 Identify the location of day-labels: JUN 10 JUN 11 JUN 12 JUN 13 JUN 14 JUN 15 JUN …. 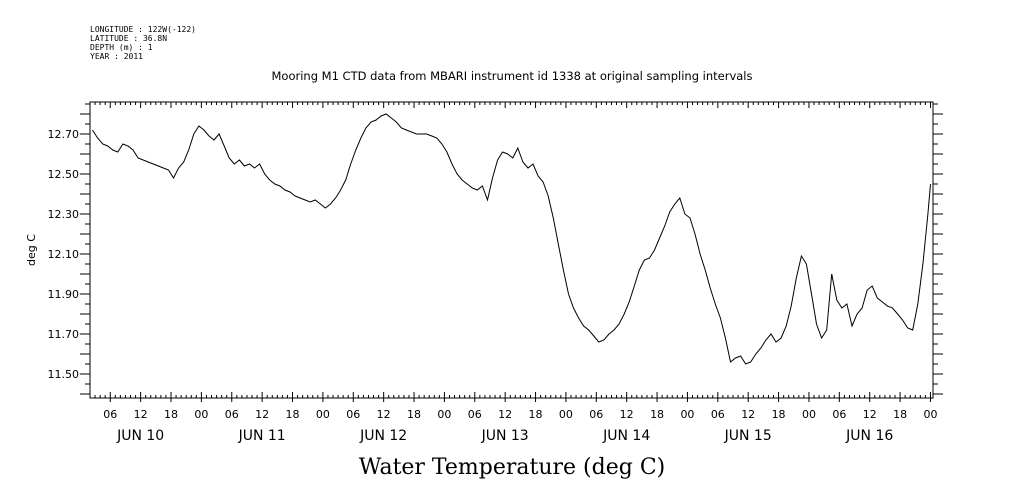
(504, 436).